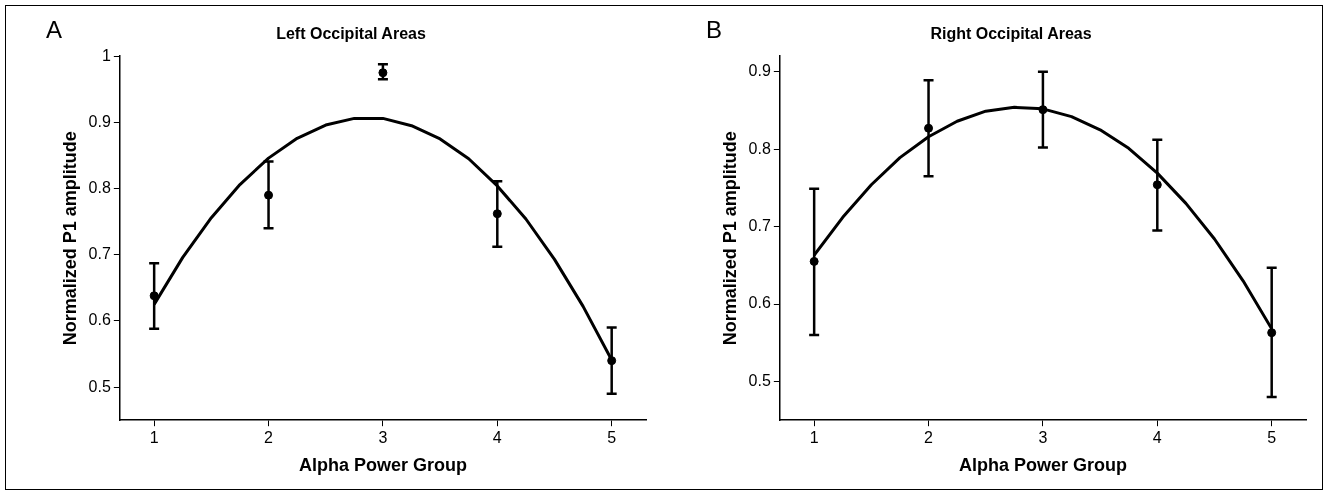 The width and height of the screenshot is (1330, 497). What do you see at coordinates (54, 29) in the screenshot?
I see `text: A` at bounding box center [54, 29].